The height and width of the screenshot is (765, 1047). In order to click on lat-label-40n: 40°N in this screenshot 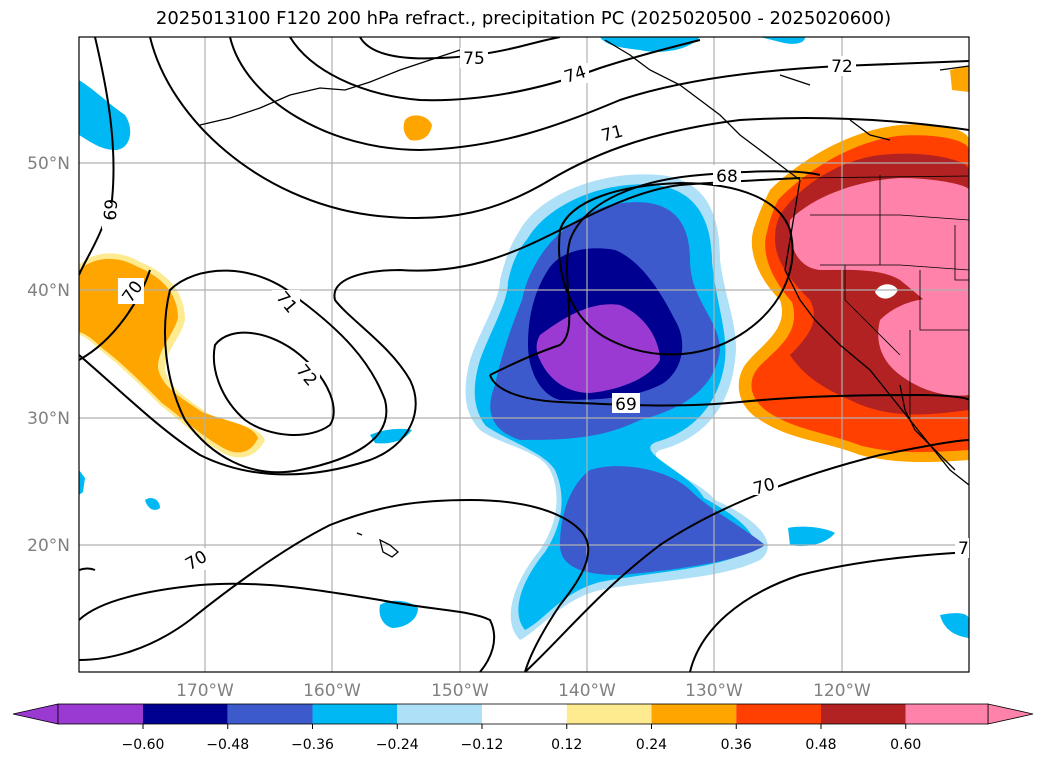, I will do `click(48, 291)`.